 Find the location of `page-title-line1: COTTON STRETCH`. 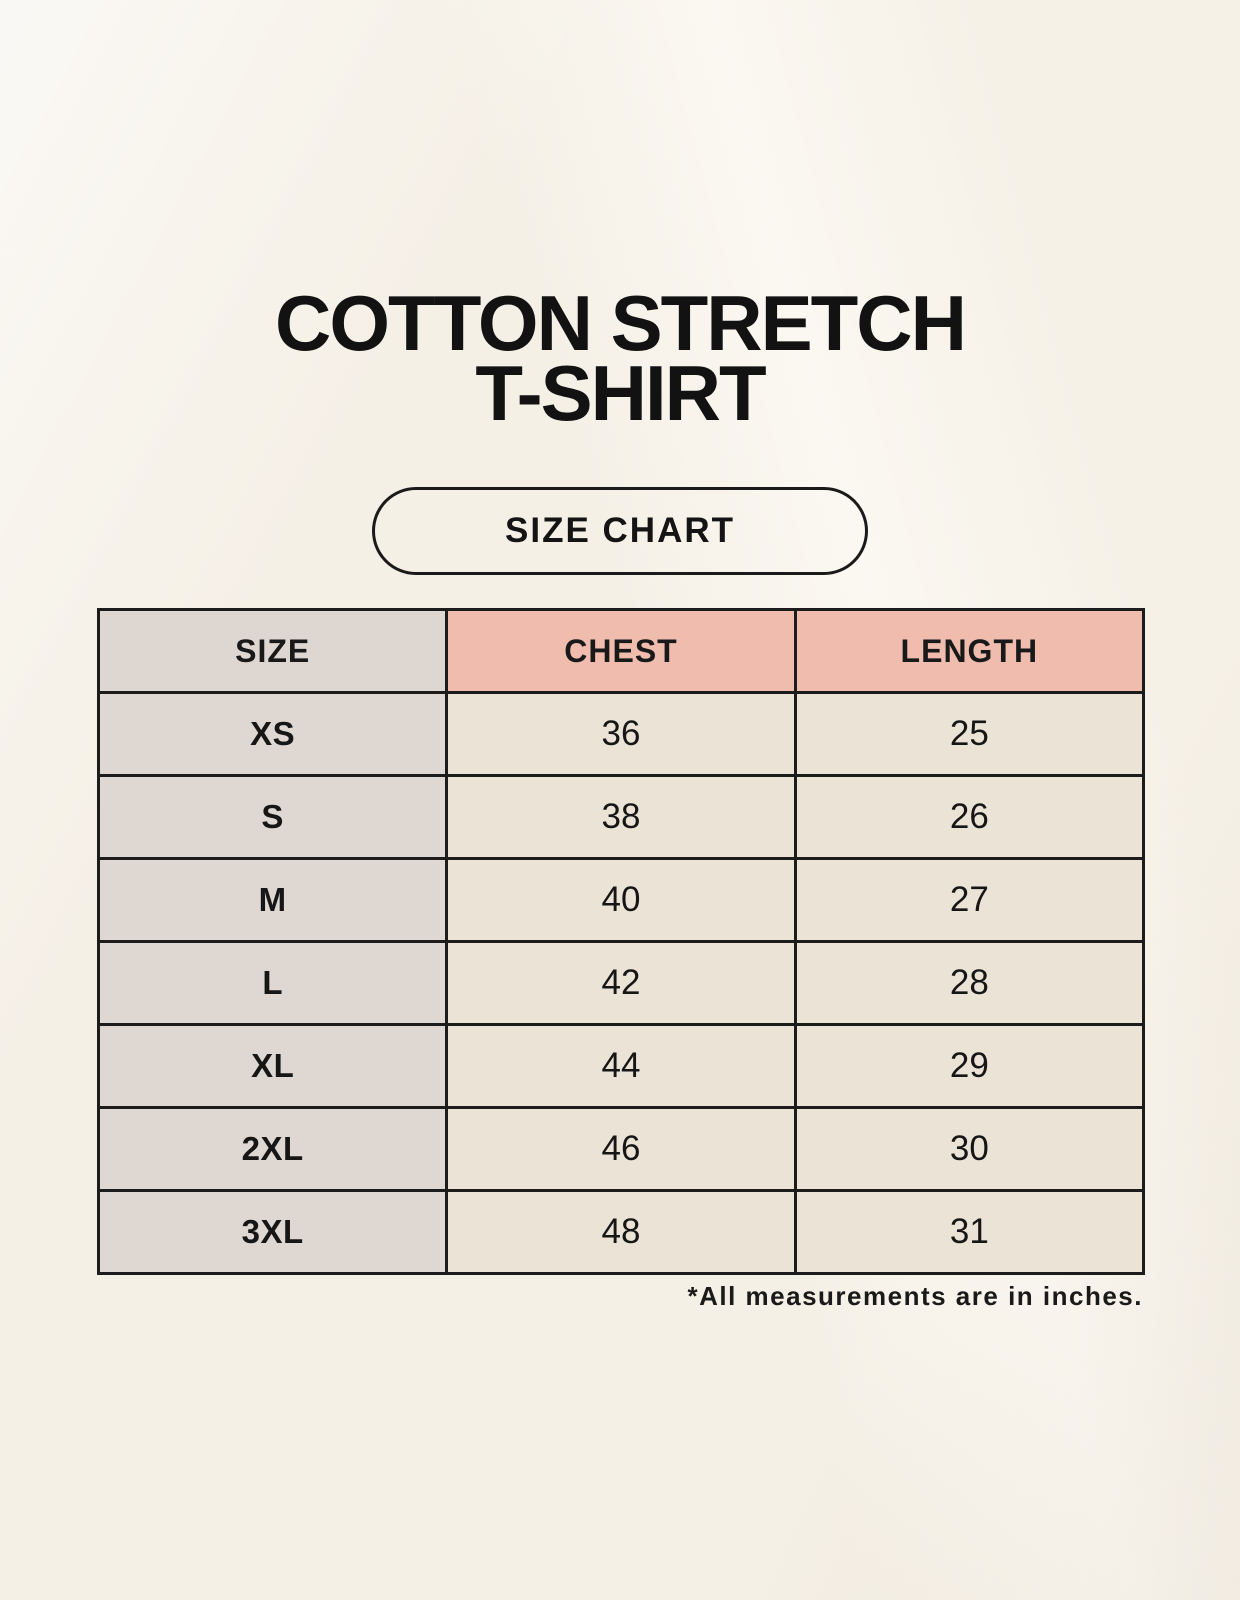

page-title-line1: COTTON STRETCH is located at coordinates (621, 323).